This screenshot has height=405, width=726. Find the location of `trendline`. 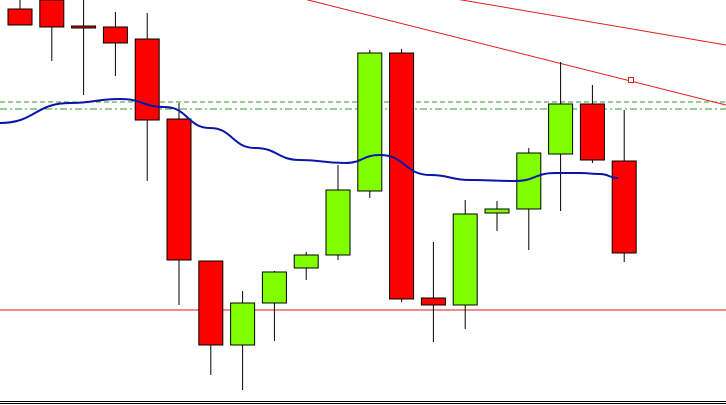

trendline is located at coordinates (592, 23).